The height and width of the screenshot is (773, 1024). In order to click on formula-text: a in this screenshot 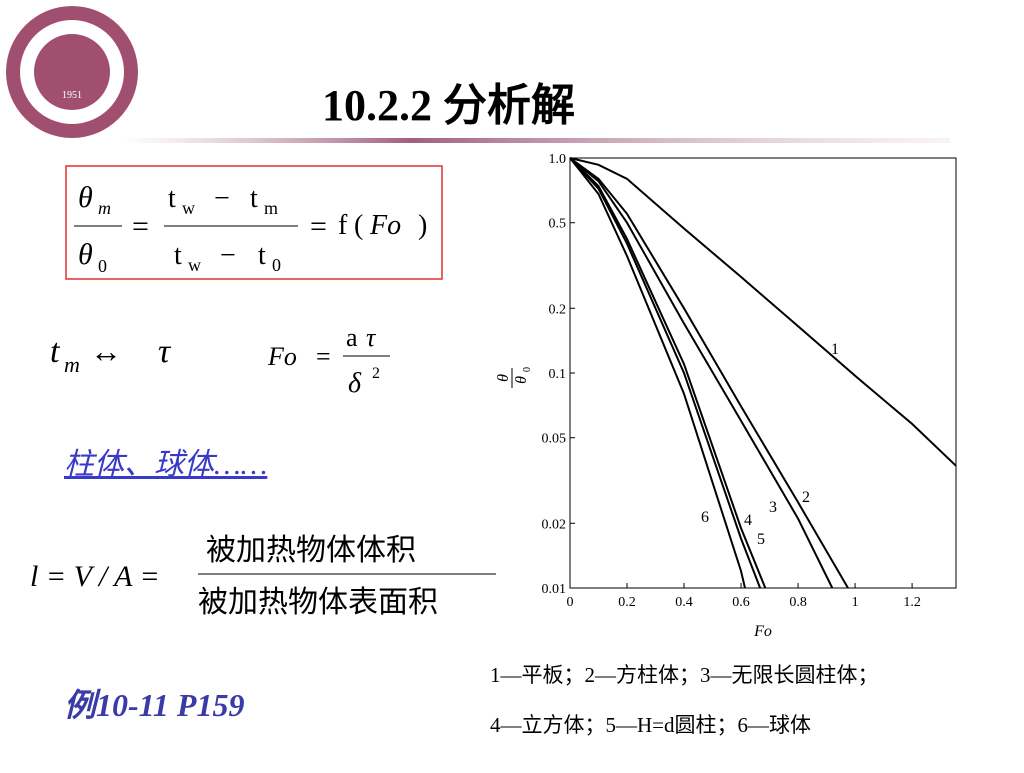, I will do `click(352, 337)`.